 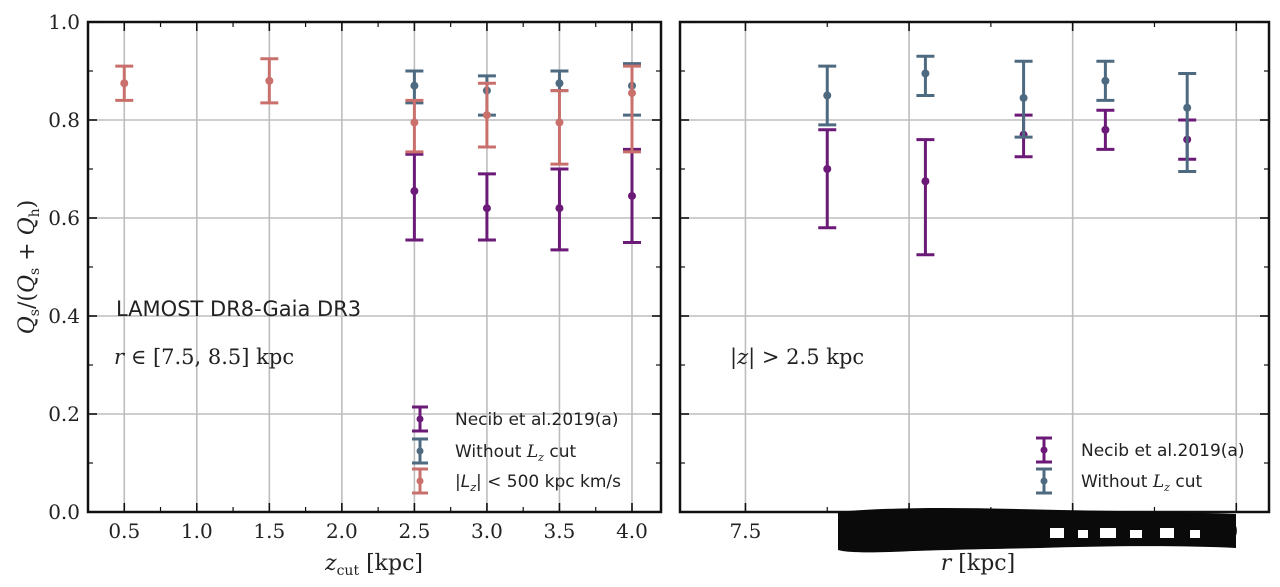 I want to click on legend-label-necib: Necib et al.2019(a), so click(x=536, y=420).